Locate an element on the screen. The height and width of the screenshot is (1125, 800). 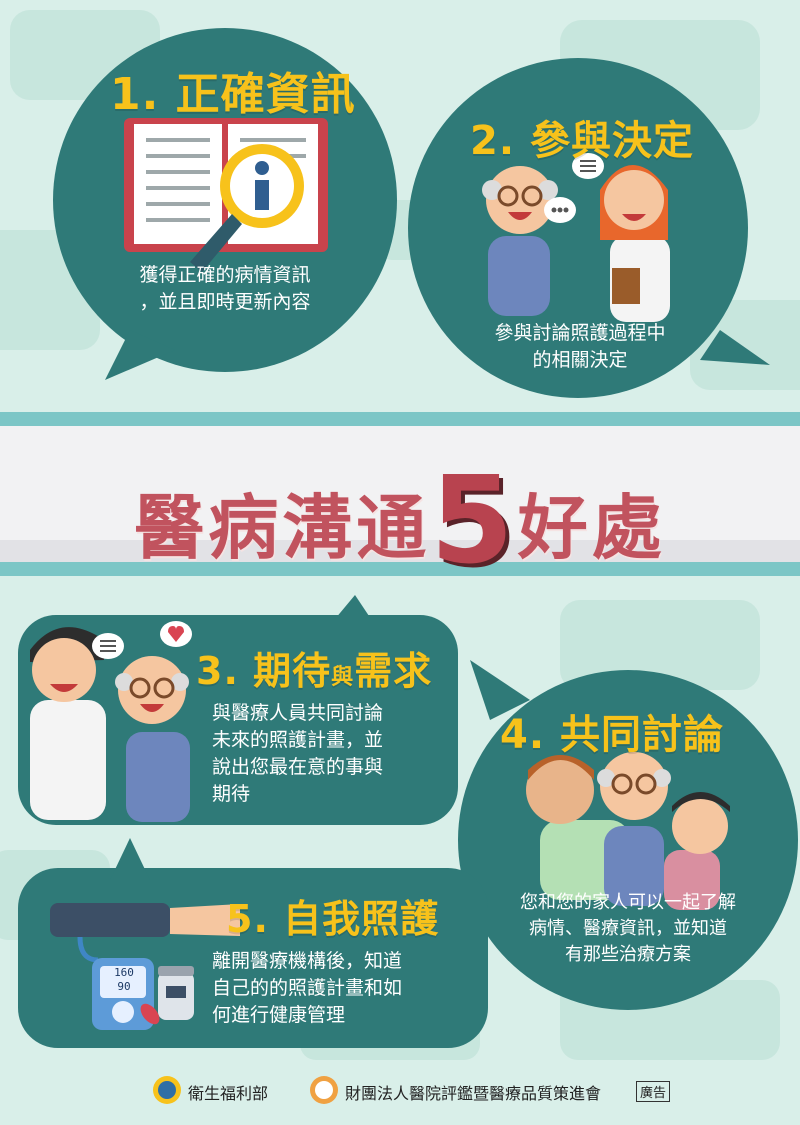
title-banner is located at coordinates (400, 494).